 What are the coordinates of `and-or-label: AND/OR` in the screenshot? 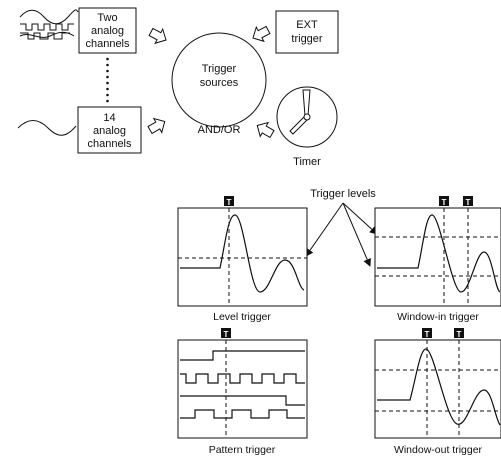 It's located at (219, 130).